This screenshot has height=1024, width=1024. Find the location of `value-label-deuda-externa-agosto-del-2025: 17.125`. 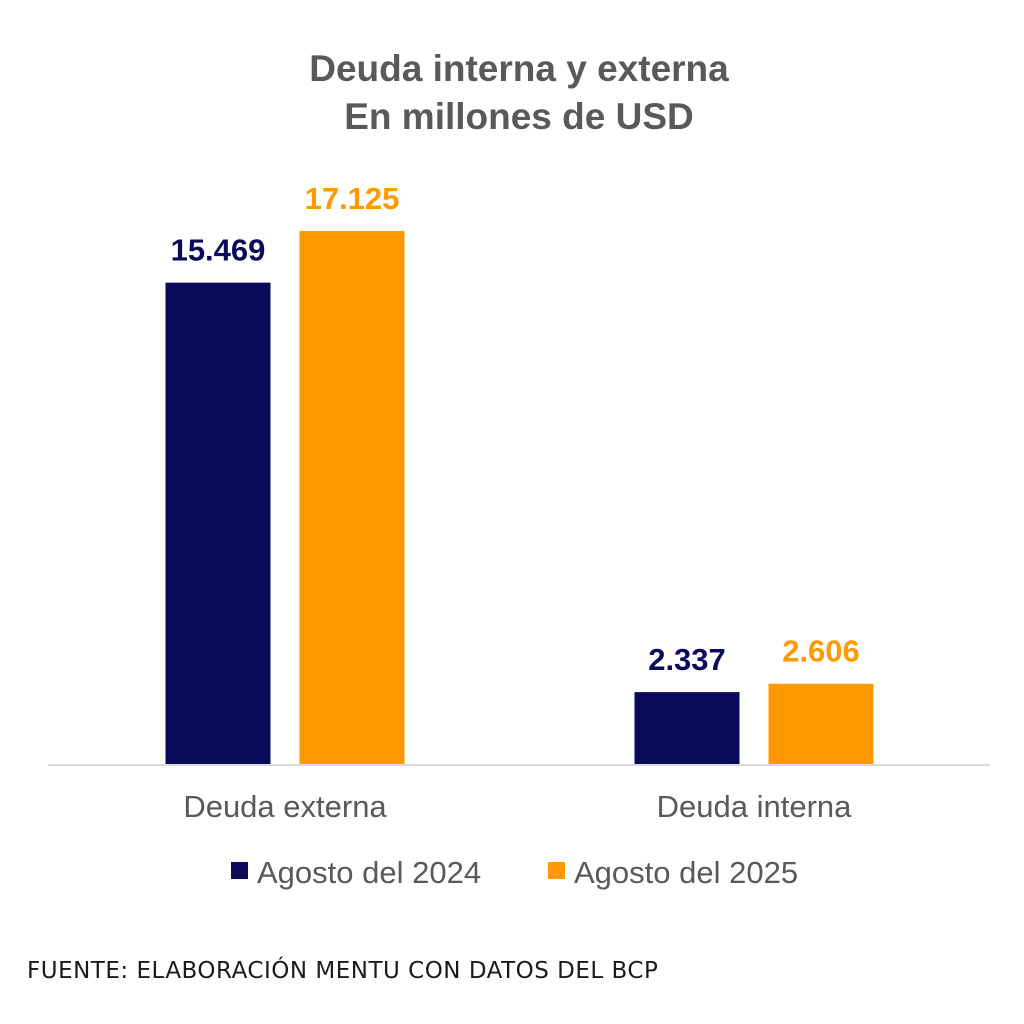

value-label-deuda-externa-agosto-del-2025: 17.125 is located at coordinates (352, 198).